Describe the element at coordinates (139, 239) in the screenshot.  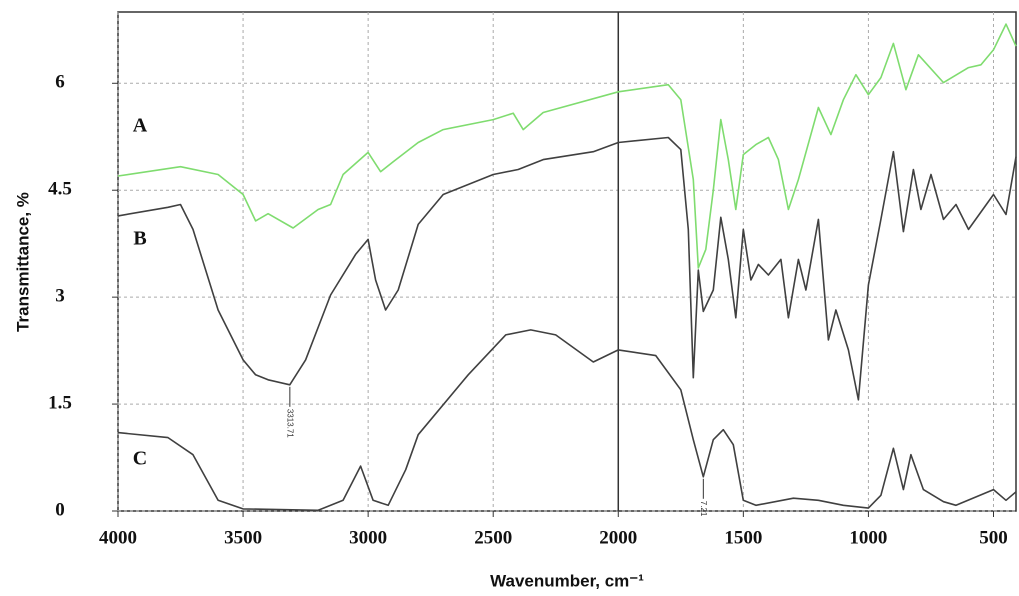
I see `series-label: B` at that location.